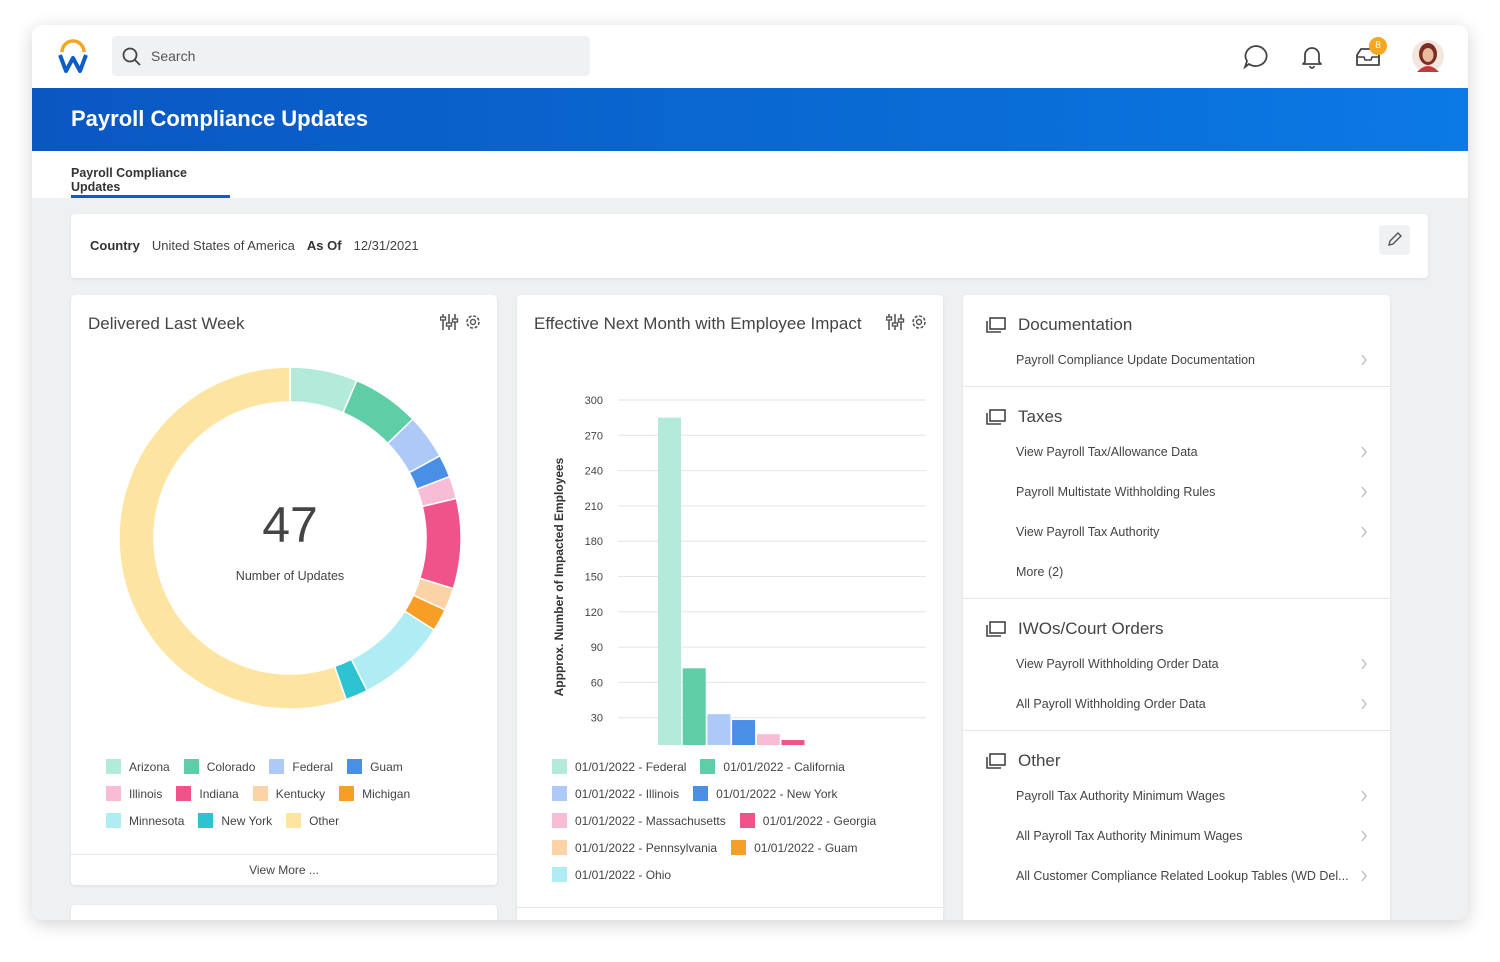  Describe the element at coordinates (559, 576) in the screenshot. I see `y-axis-label: Appprox. Number of Impacted Employees` at that location.